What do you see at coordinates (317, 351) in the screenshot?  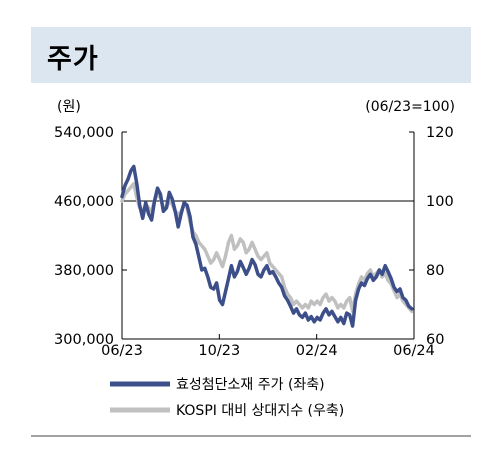 I see `x-tick-label: 02/24` at bounding box center [317, 351].